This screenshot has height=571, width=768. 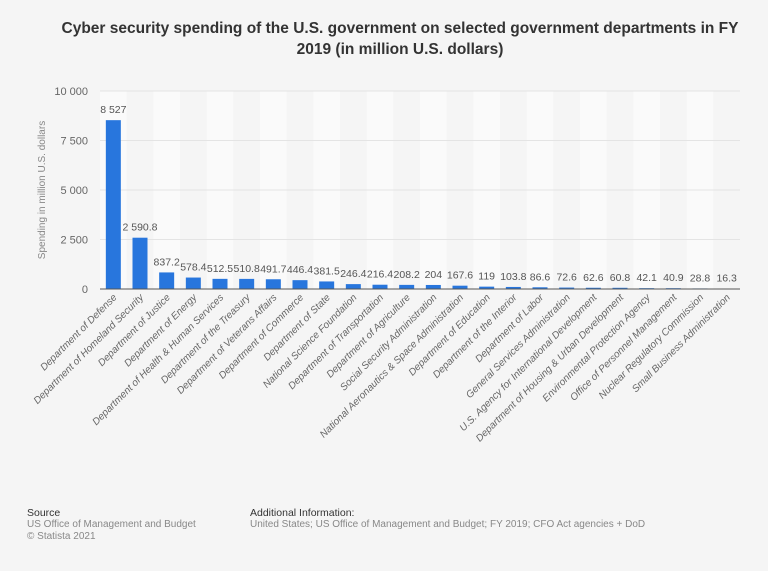 I want to click on data-label: 578.4, so click(x=193, y=268).